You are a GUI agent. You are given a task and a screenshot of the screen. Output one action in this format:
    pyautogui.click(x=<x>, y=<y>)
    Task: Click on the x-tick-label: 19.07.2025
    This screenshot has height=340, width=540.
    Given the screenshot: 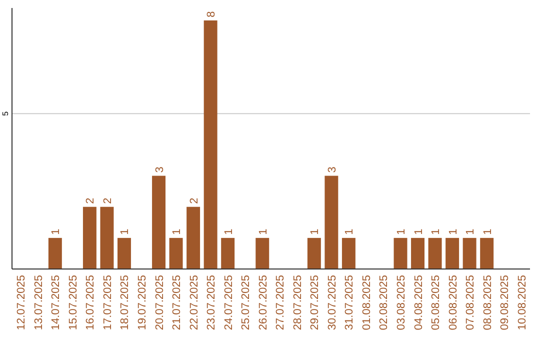 What is the action you would take?
    pyautogui.click(x=142, y=302)
    